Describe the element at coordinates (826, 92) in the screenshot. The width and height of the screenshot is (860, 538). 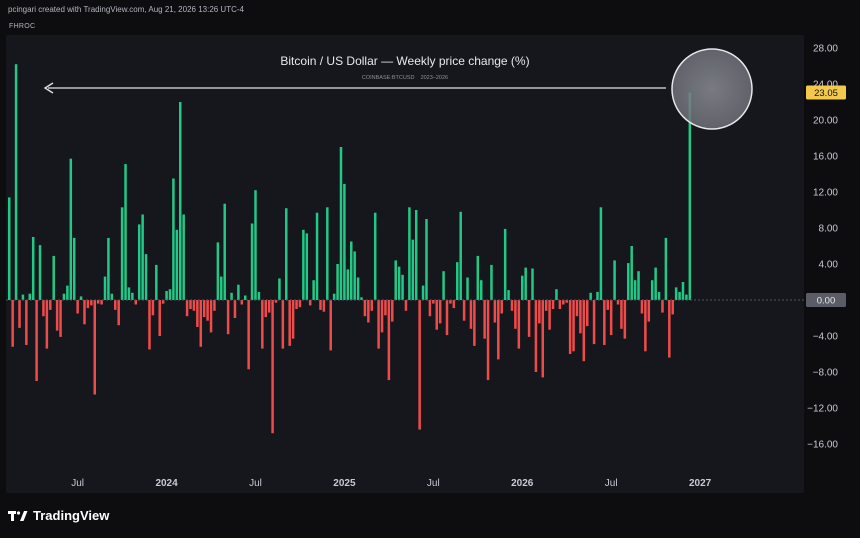
I see `last-value-badge: 23.05` at that location.